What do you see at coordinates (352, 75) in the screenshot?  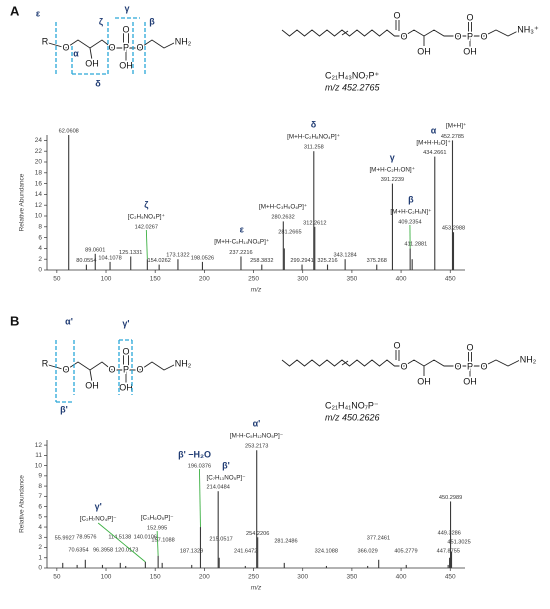 I see `formula: C₂₁H₄₃NO₇P⁺` at bounding box center [352, 75].